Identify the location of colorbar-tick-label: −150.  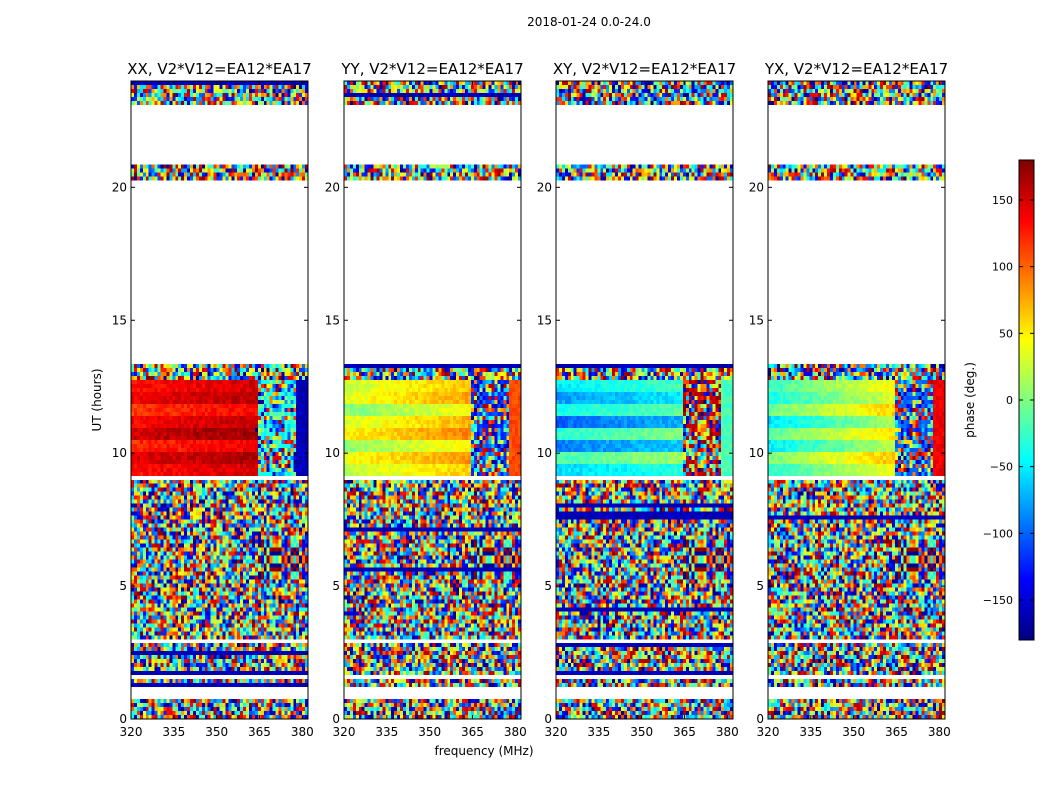
(998, 600).